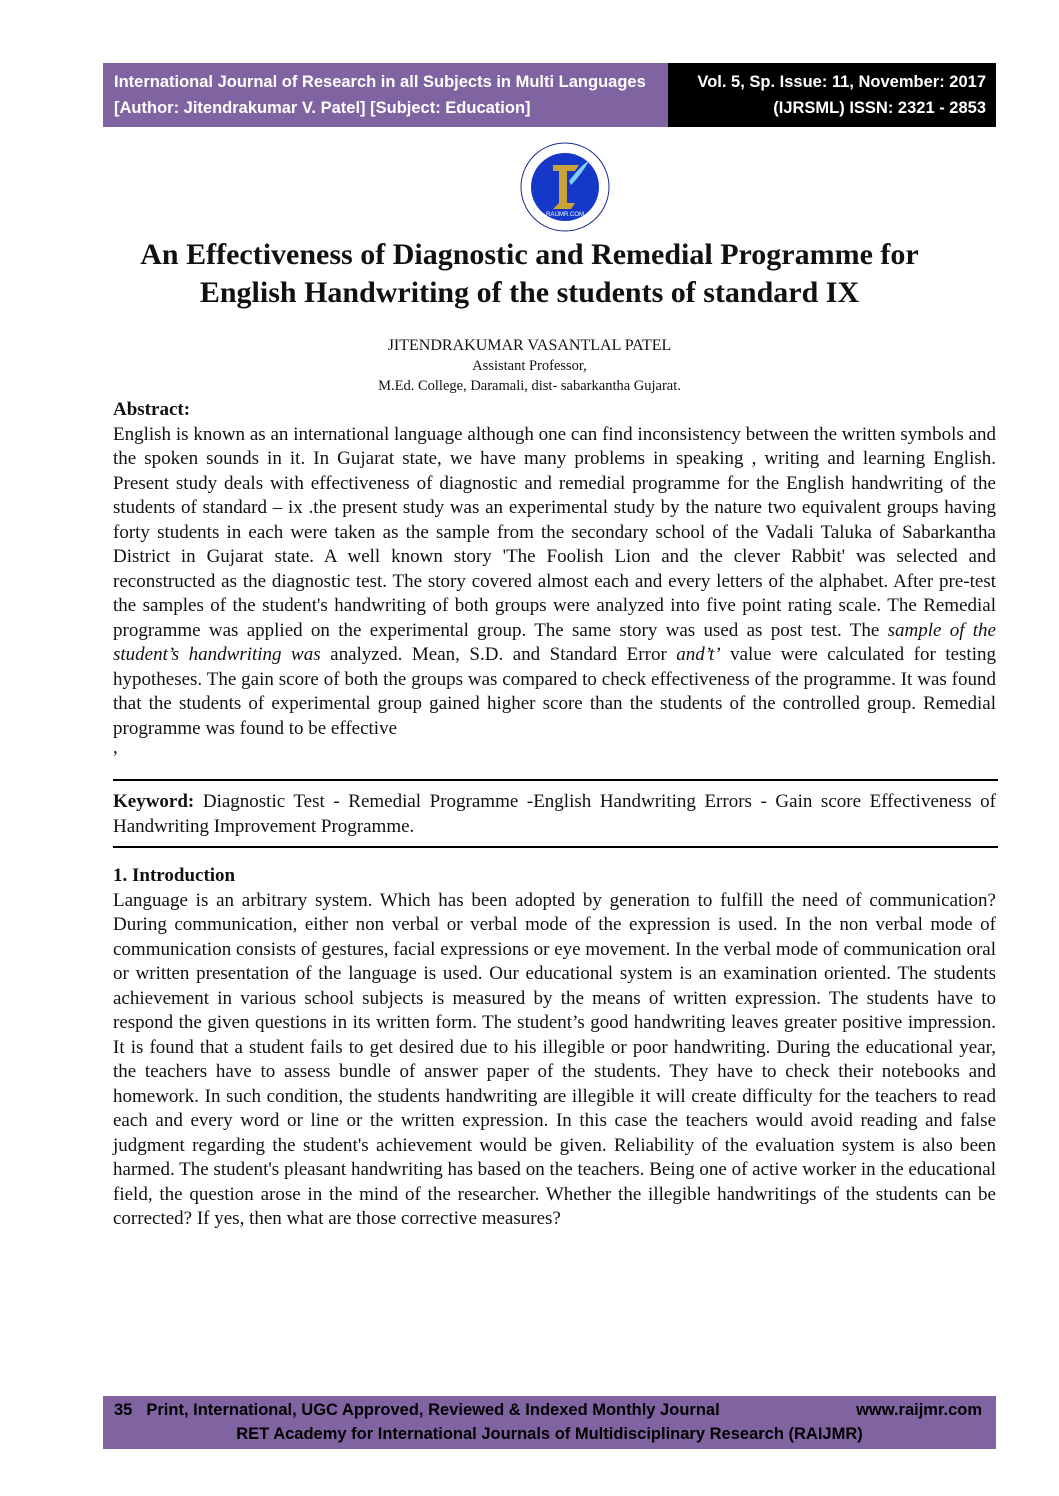  What do you see at coordinates (879, 108) in the screenshot?
I see `issn: (IJRSML) ISSN: 2321 - 2853` at bounding box center [879, 108].